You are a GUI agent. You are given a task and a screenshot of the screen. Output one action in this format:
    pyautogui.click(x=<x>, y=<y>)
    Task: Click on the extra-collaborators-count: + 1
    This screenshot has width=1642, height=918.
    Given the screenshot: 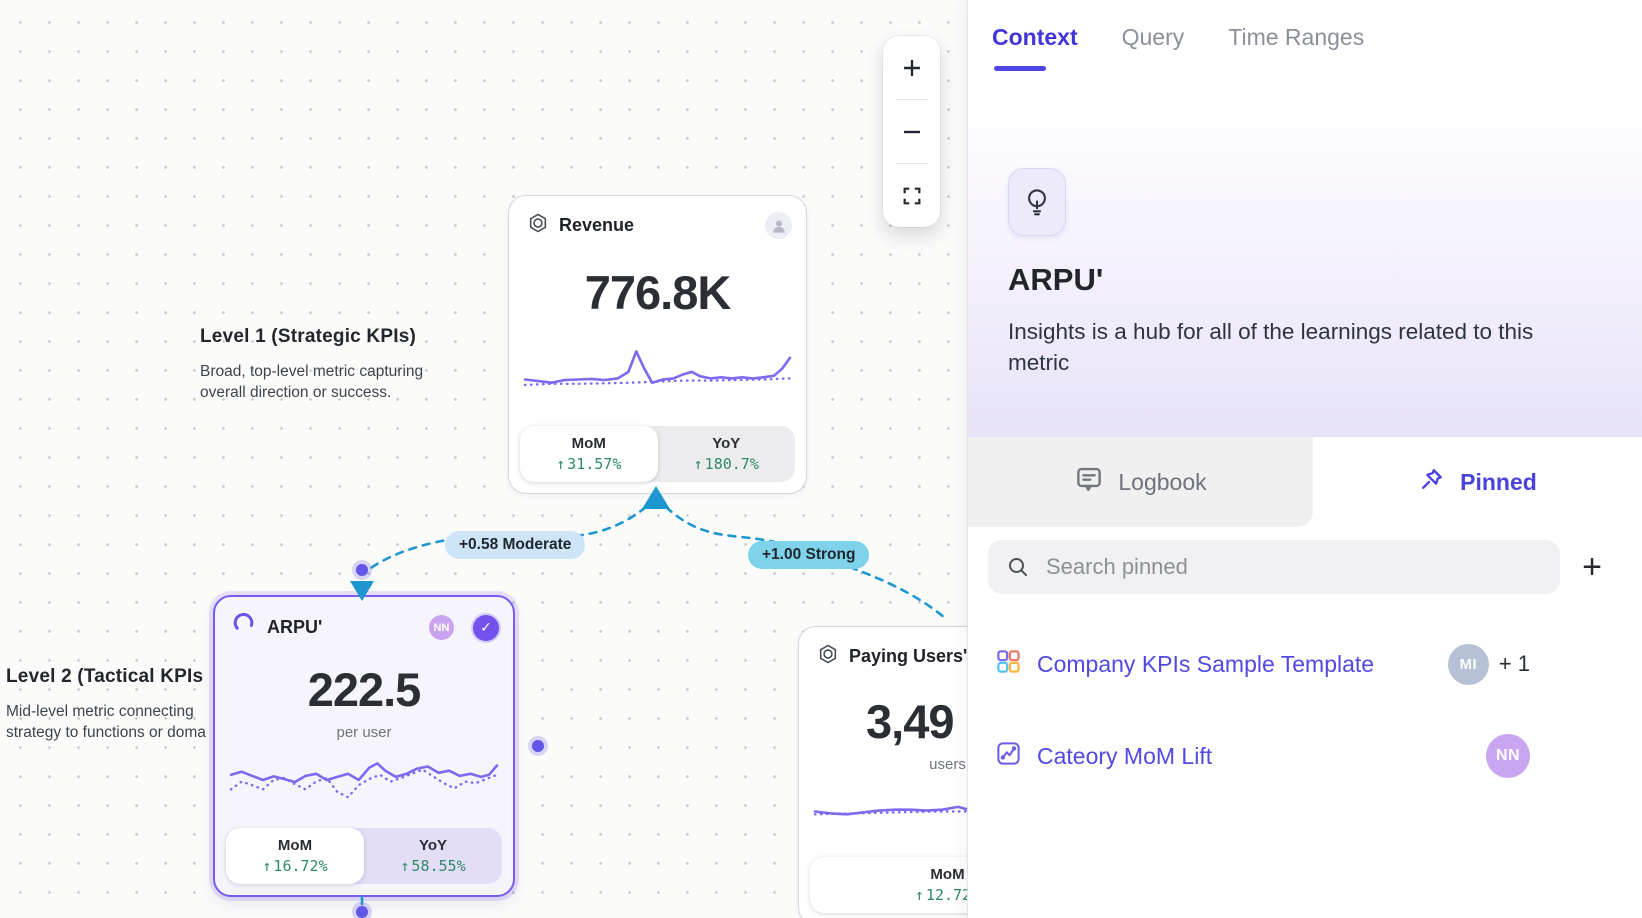 What is the action you would take?
    pyautogui.click(x=1514, y=663)
    